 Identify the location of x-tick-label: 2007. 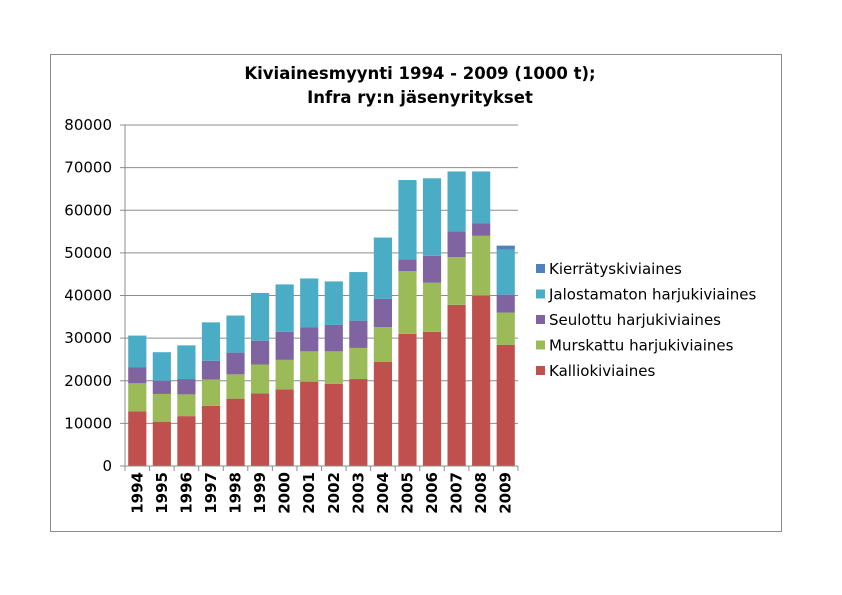
(457, 493).